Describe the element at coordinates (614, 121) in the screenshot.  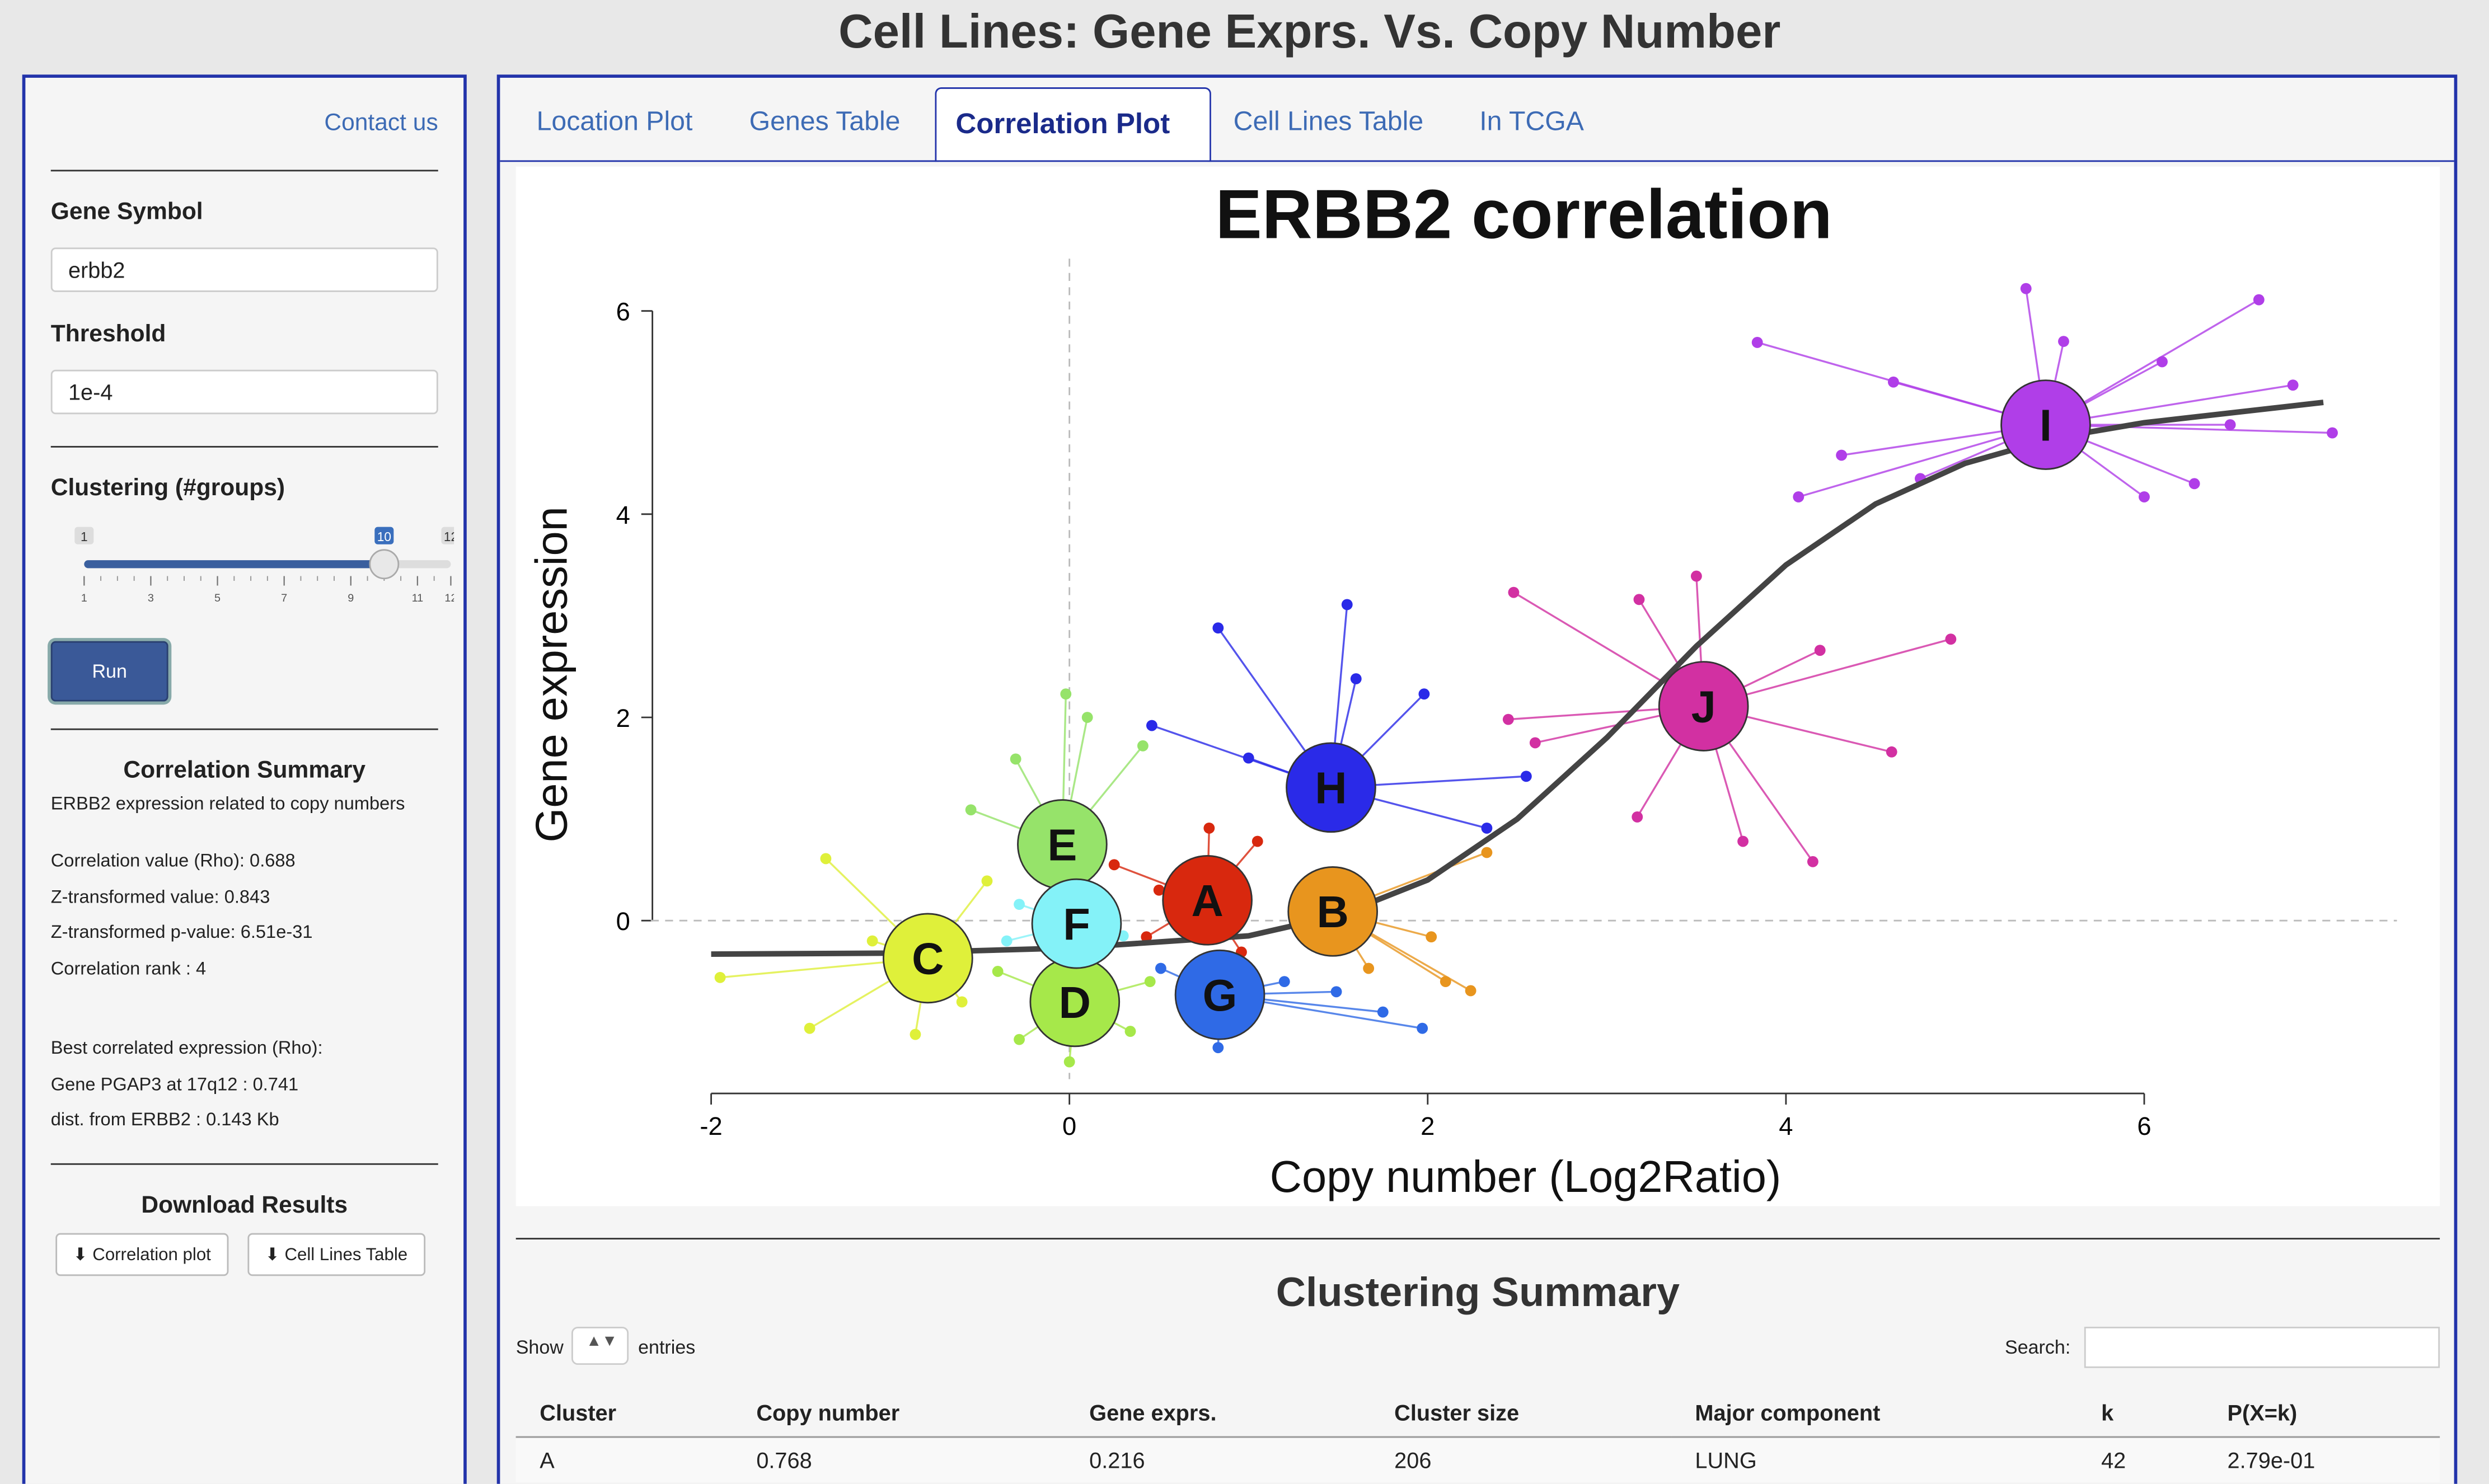
I see `tab: Location Plot` at that location.